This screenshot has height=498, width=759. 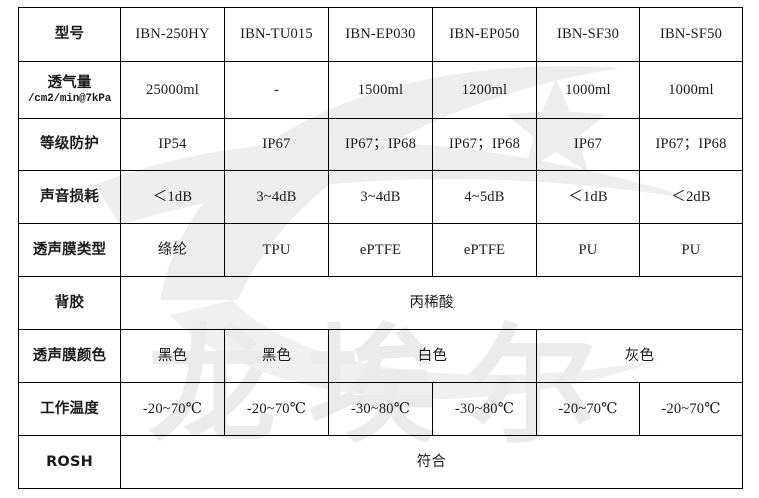 What do you see at coordinates (69, 197) in the screenshot?
I see `row-label-sound-loss: 声音损耗` at bounding box center [69, 197].